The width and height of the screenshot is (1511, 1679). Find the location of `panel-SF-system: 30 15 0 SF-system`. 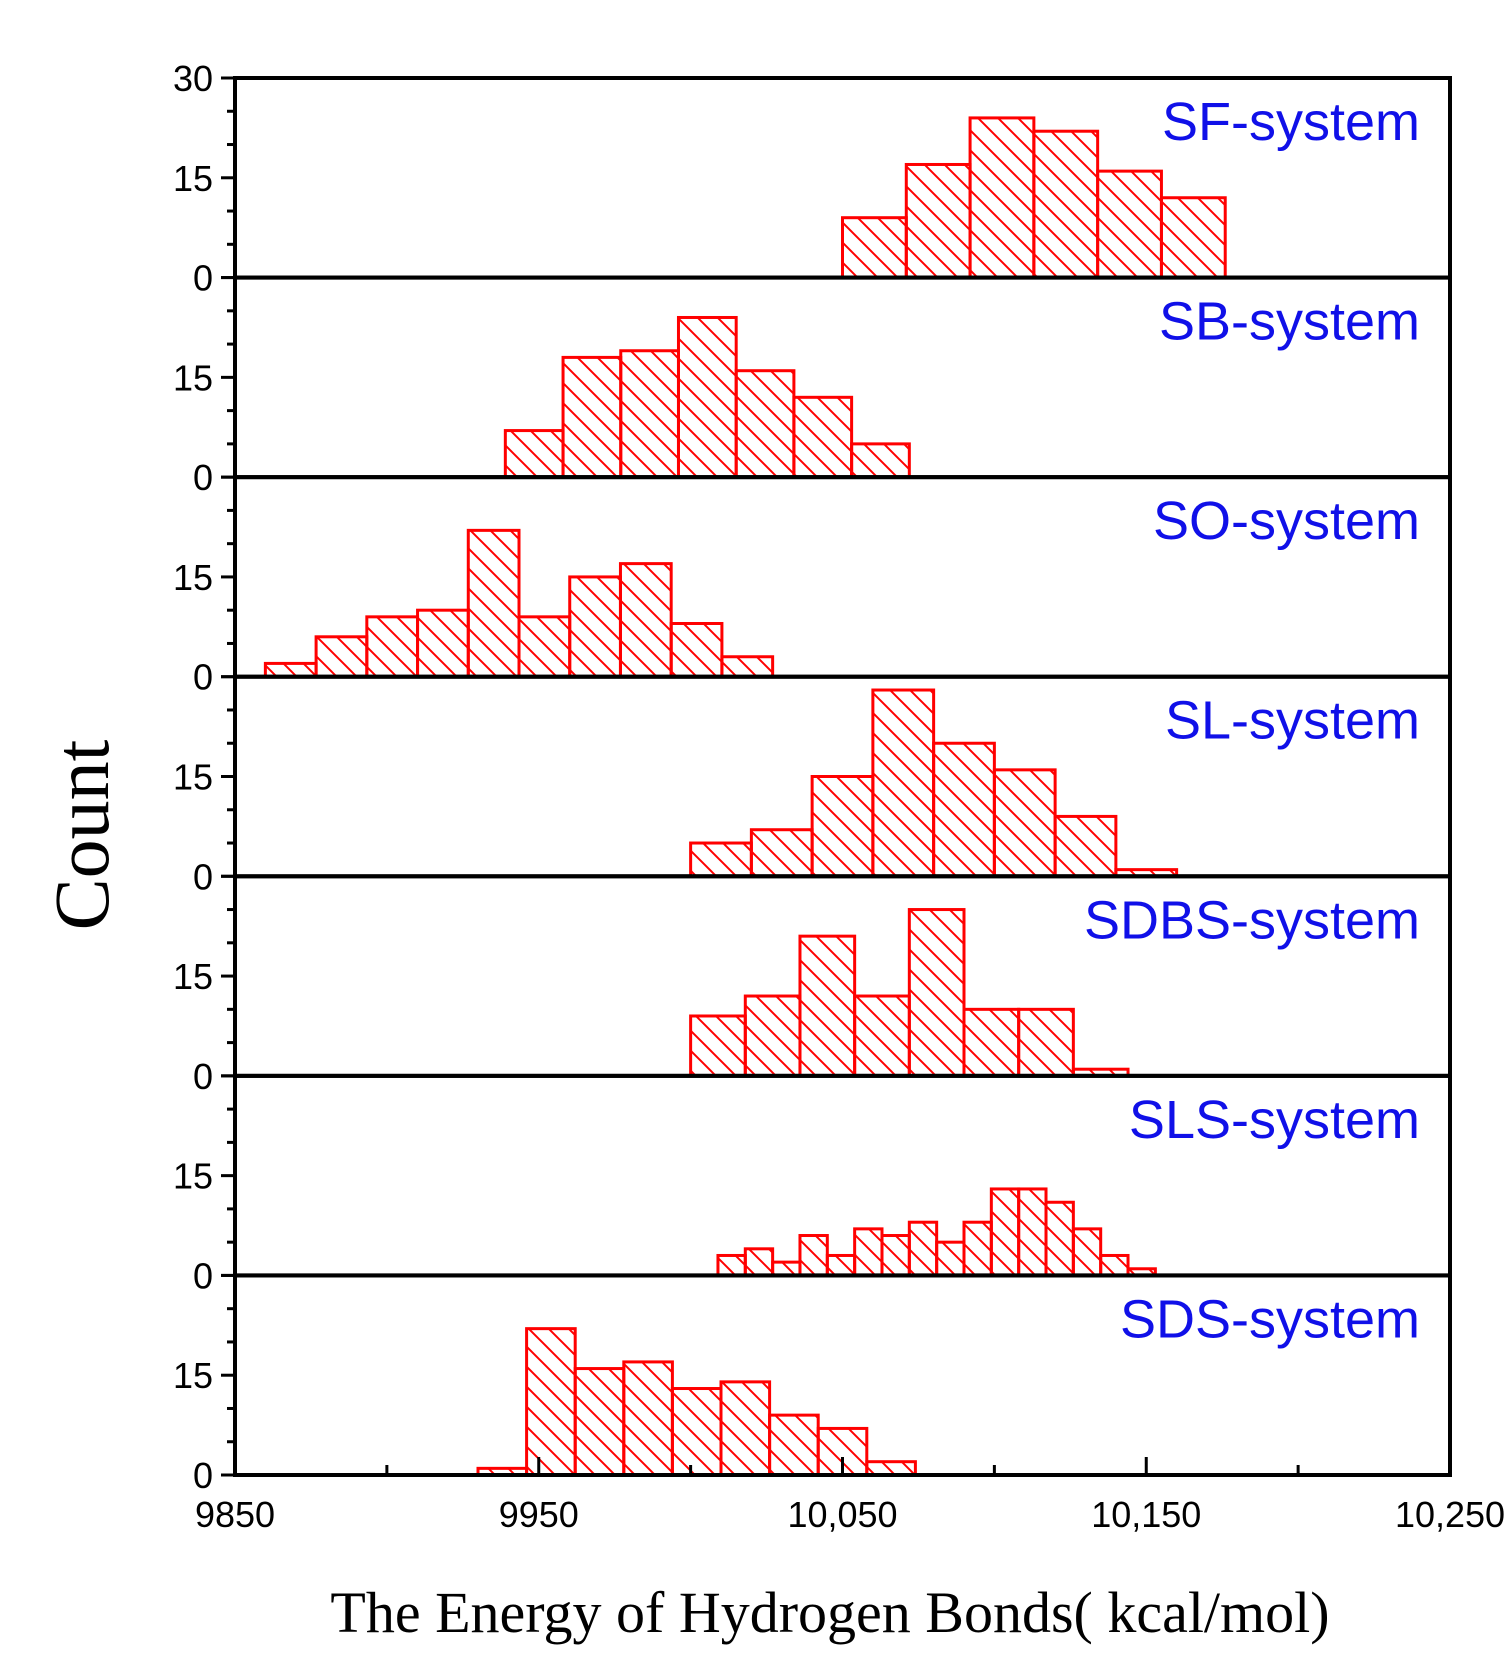

panel-SF-system: 30 15 0 SF-system is located at coordinates (812, 178).